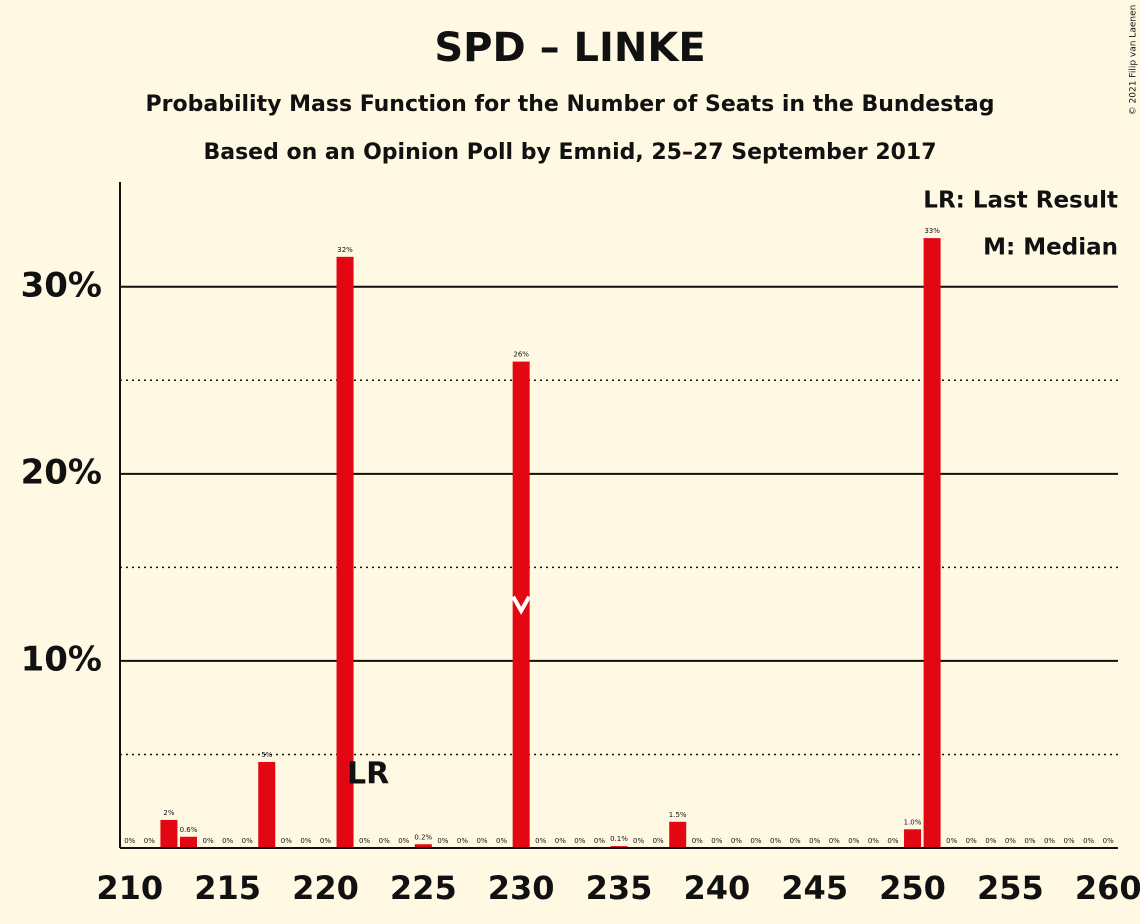 The height and width of the screenshot is (924, 1140). I want to click on x-tick-label: 255, so click(1010, 888).